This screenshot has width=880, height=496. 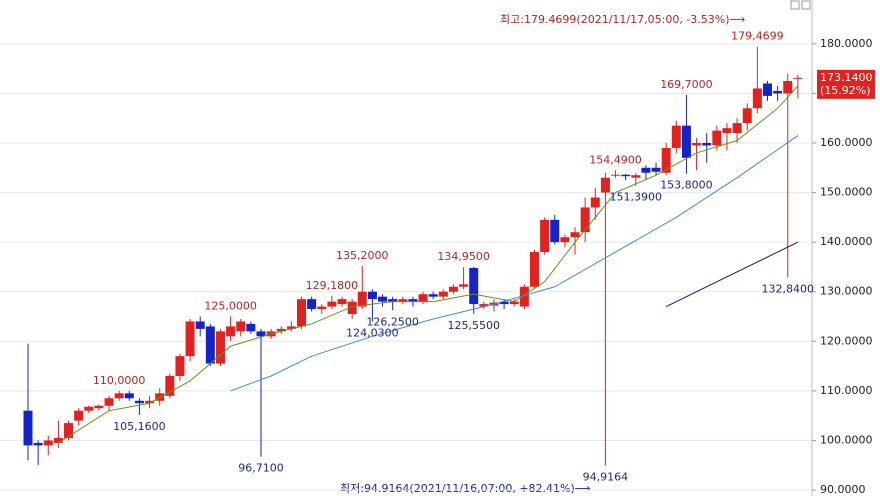 I want to click on price-annotation: 94,9164, so click(x=606, y=477).